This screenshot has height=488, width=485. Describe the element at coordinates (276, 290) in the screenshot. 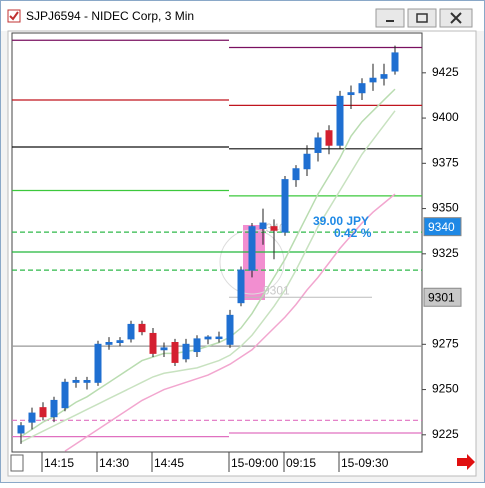

I see `price-mark-label: 9301` at that location.